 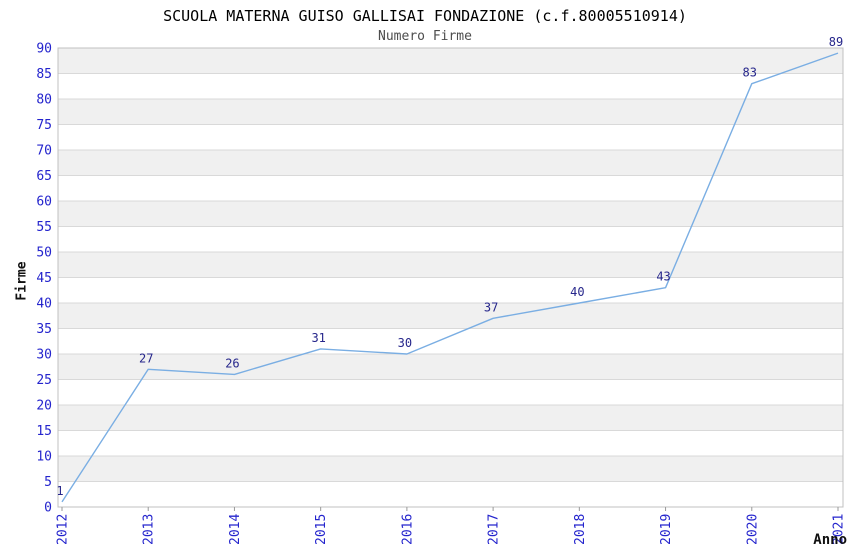 I want to click on y-tick-label: 50, so click(x=44, y=253).